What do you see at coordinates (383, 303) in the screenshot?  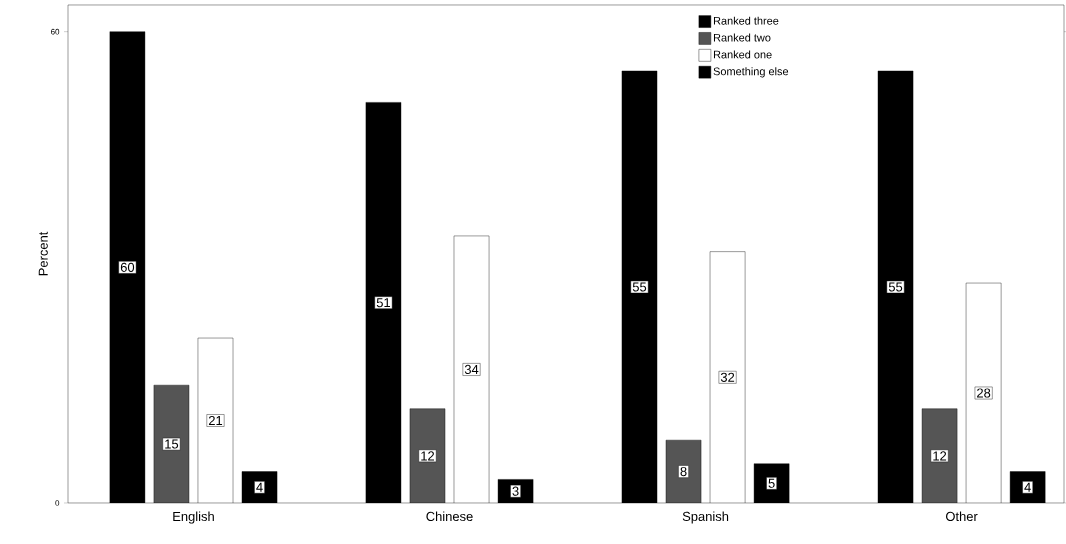 I see `data-label: 51` at bounding box center [383, 303].